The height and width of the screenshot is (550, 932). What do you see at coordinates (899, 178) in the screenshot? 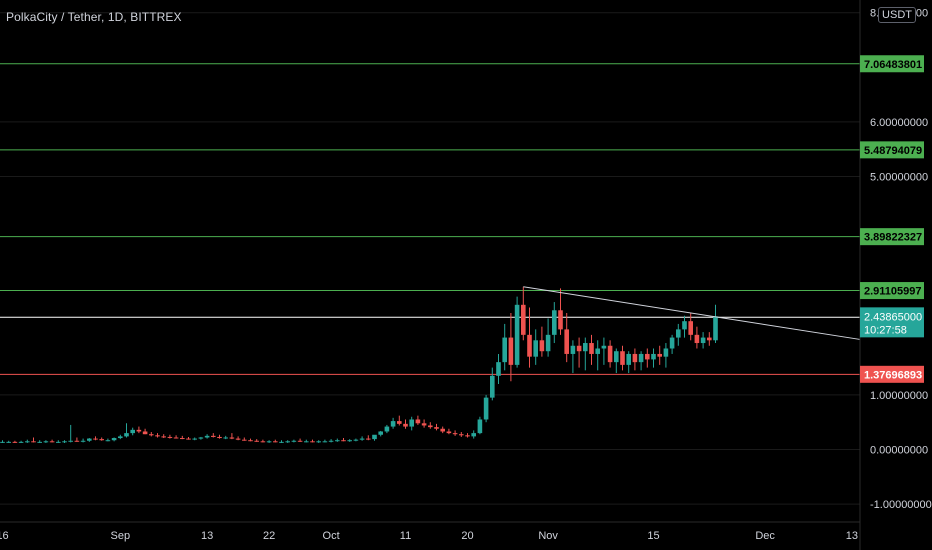
I see `y-tick-label: 5.00000000` at bounding box center [899, 178].